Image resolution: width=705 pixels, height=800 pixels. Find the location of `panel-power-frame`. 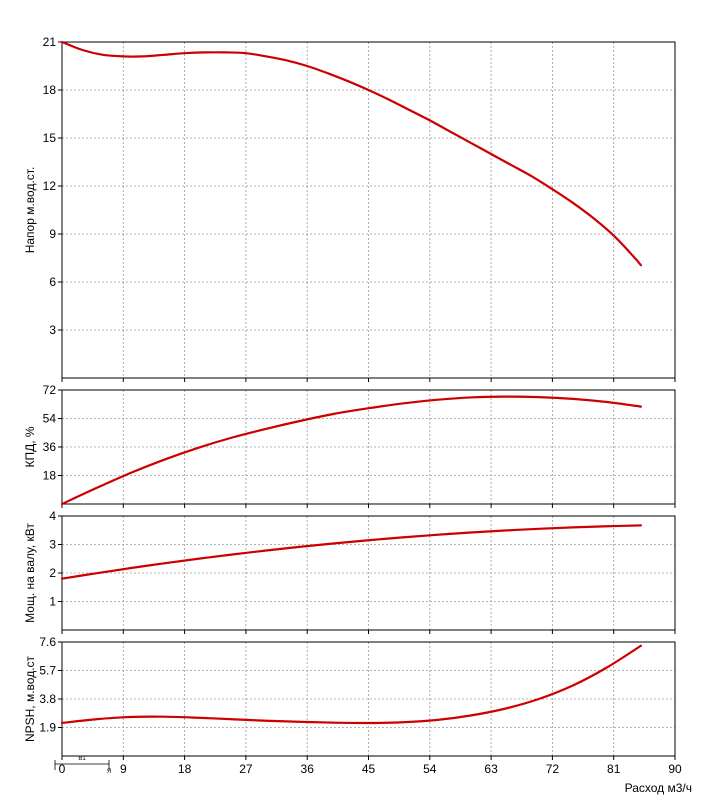

panel-power-frame is located at coordinates (368, 573).